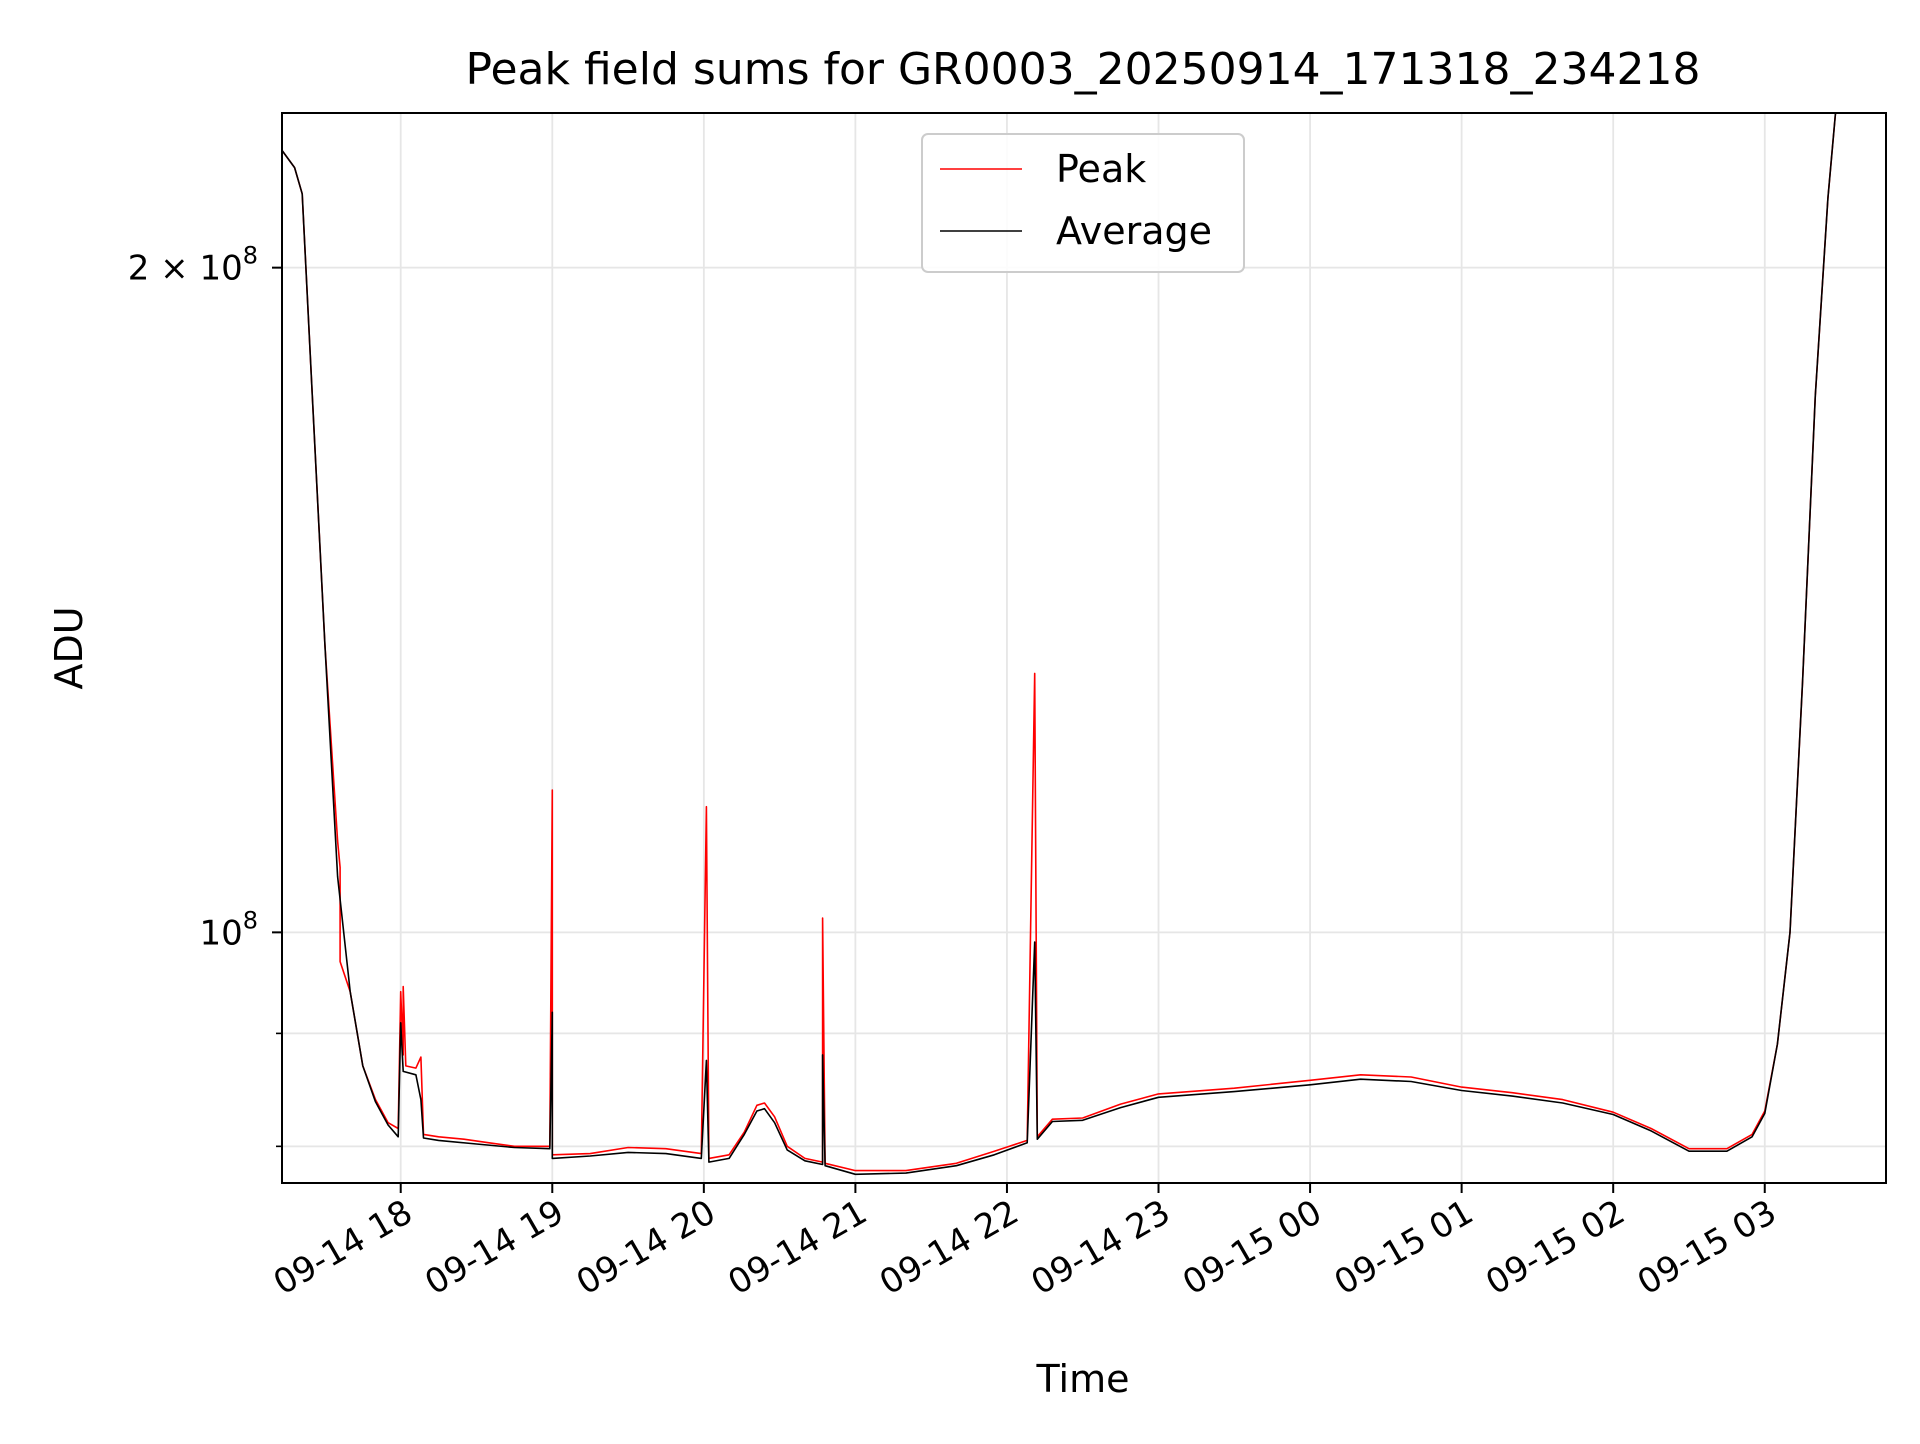 The width and height of the screenshot is (1920, 1444). What do you see at coordinates (185, 269) in the screenshot?
I see `y-tick-base: 2 × 10` at bounding box center [185, 269].